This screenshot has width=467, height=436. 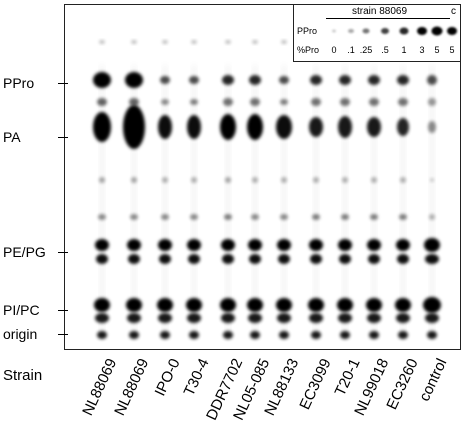 What do you see at coordinates (63, 137) in the screenshot?
I see `pa-tick` at bounding box center [63, 137].